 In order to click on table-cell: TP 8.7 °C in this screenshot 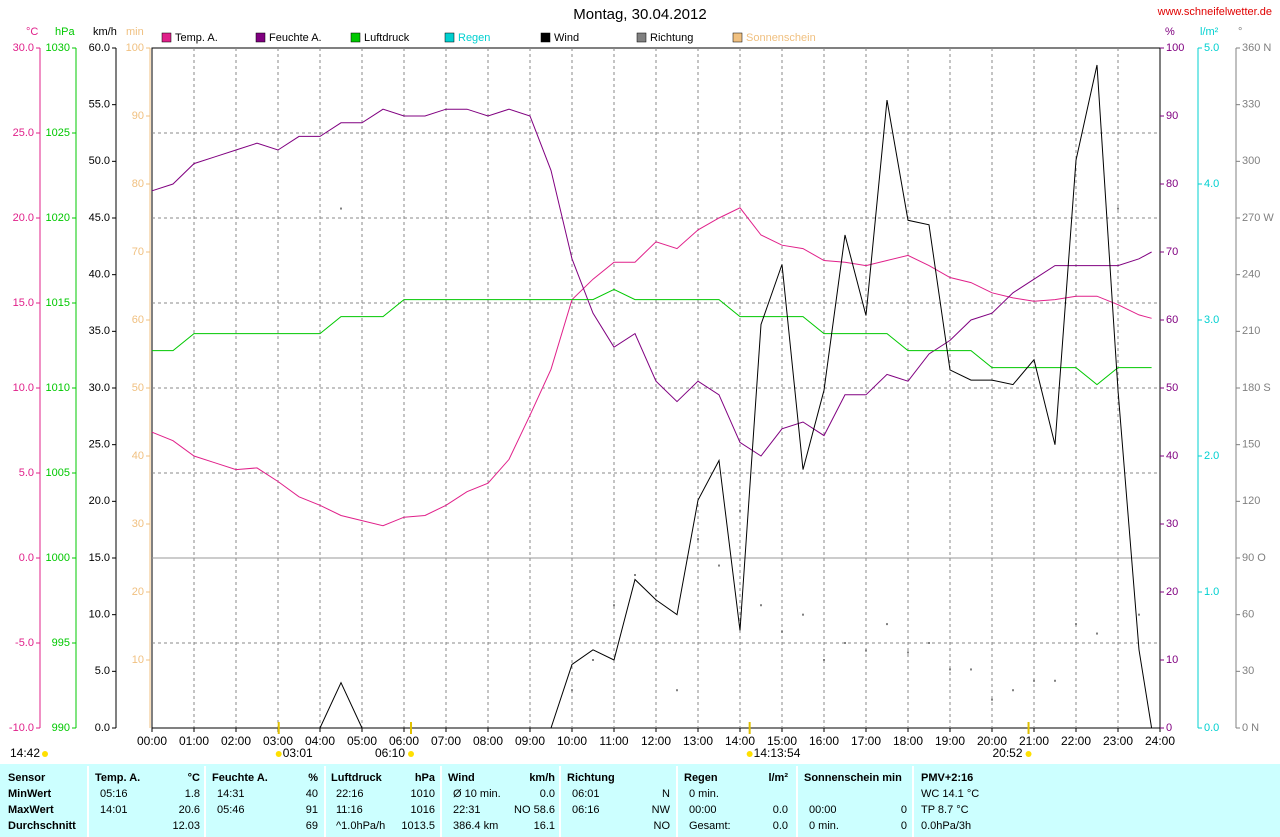, I will do `click(945, 810)`.